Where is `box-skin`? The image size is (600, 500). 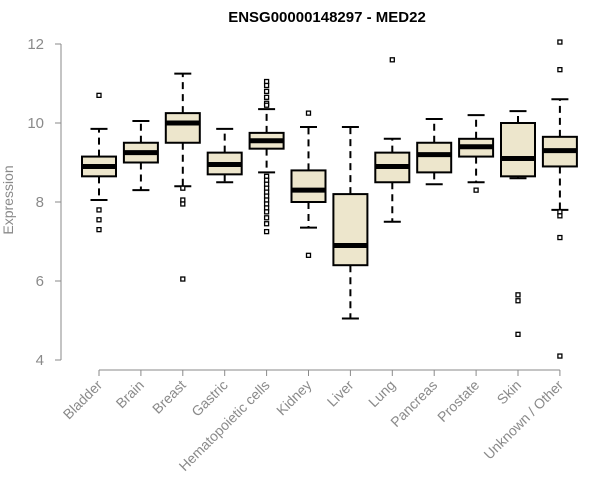
box-skin is located at coordinates (518, 223).